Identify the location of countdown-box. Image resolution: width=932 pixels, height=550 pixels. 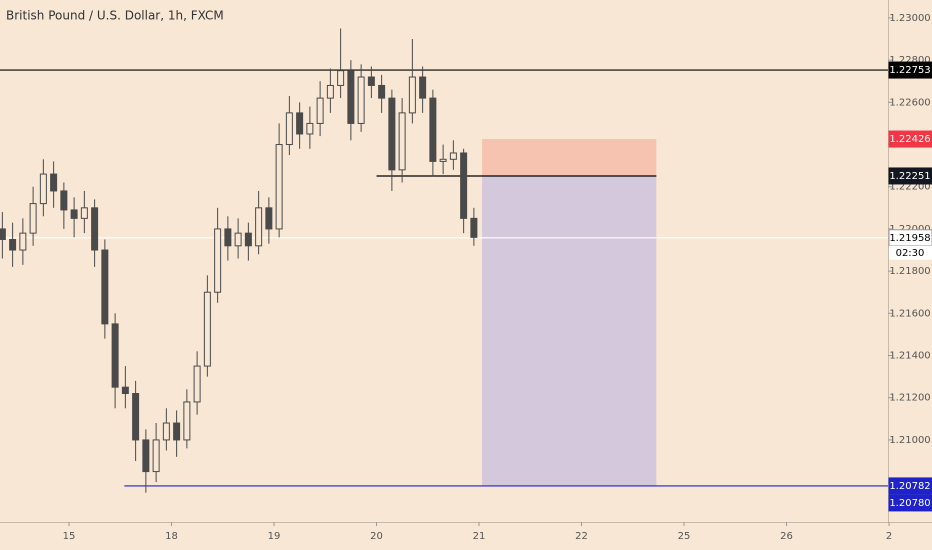
(910, 252).